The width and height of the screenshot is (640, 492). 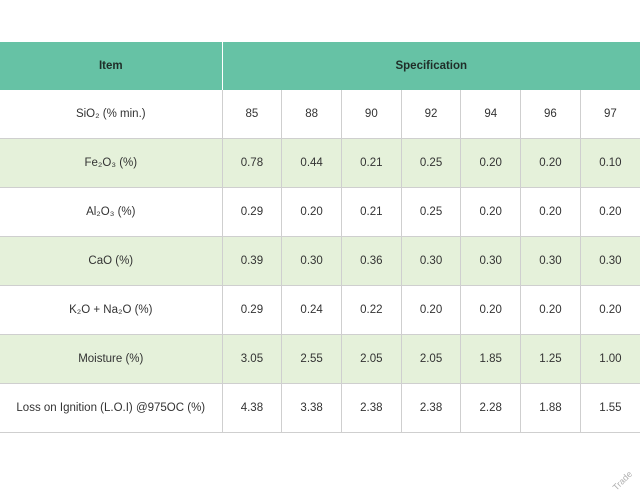 What do you see at coordinates (610, 114) in the screenshot?
I see `spec-value-cell: 97` at bounding box center [610, 114].